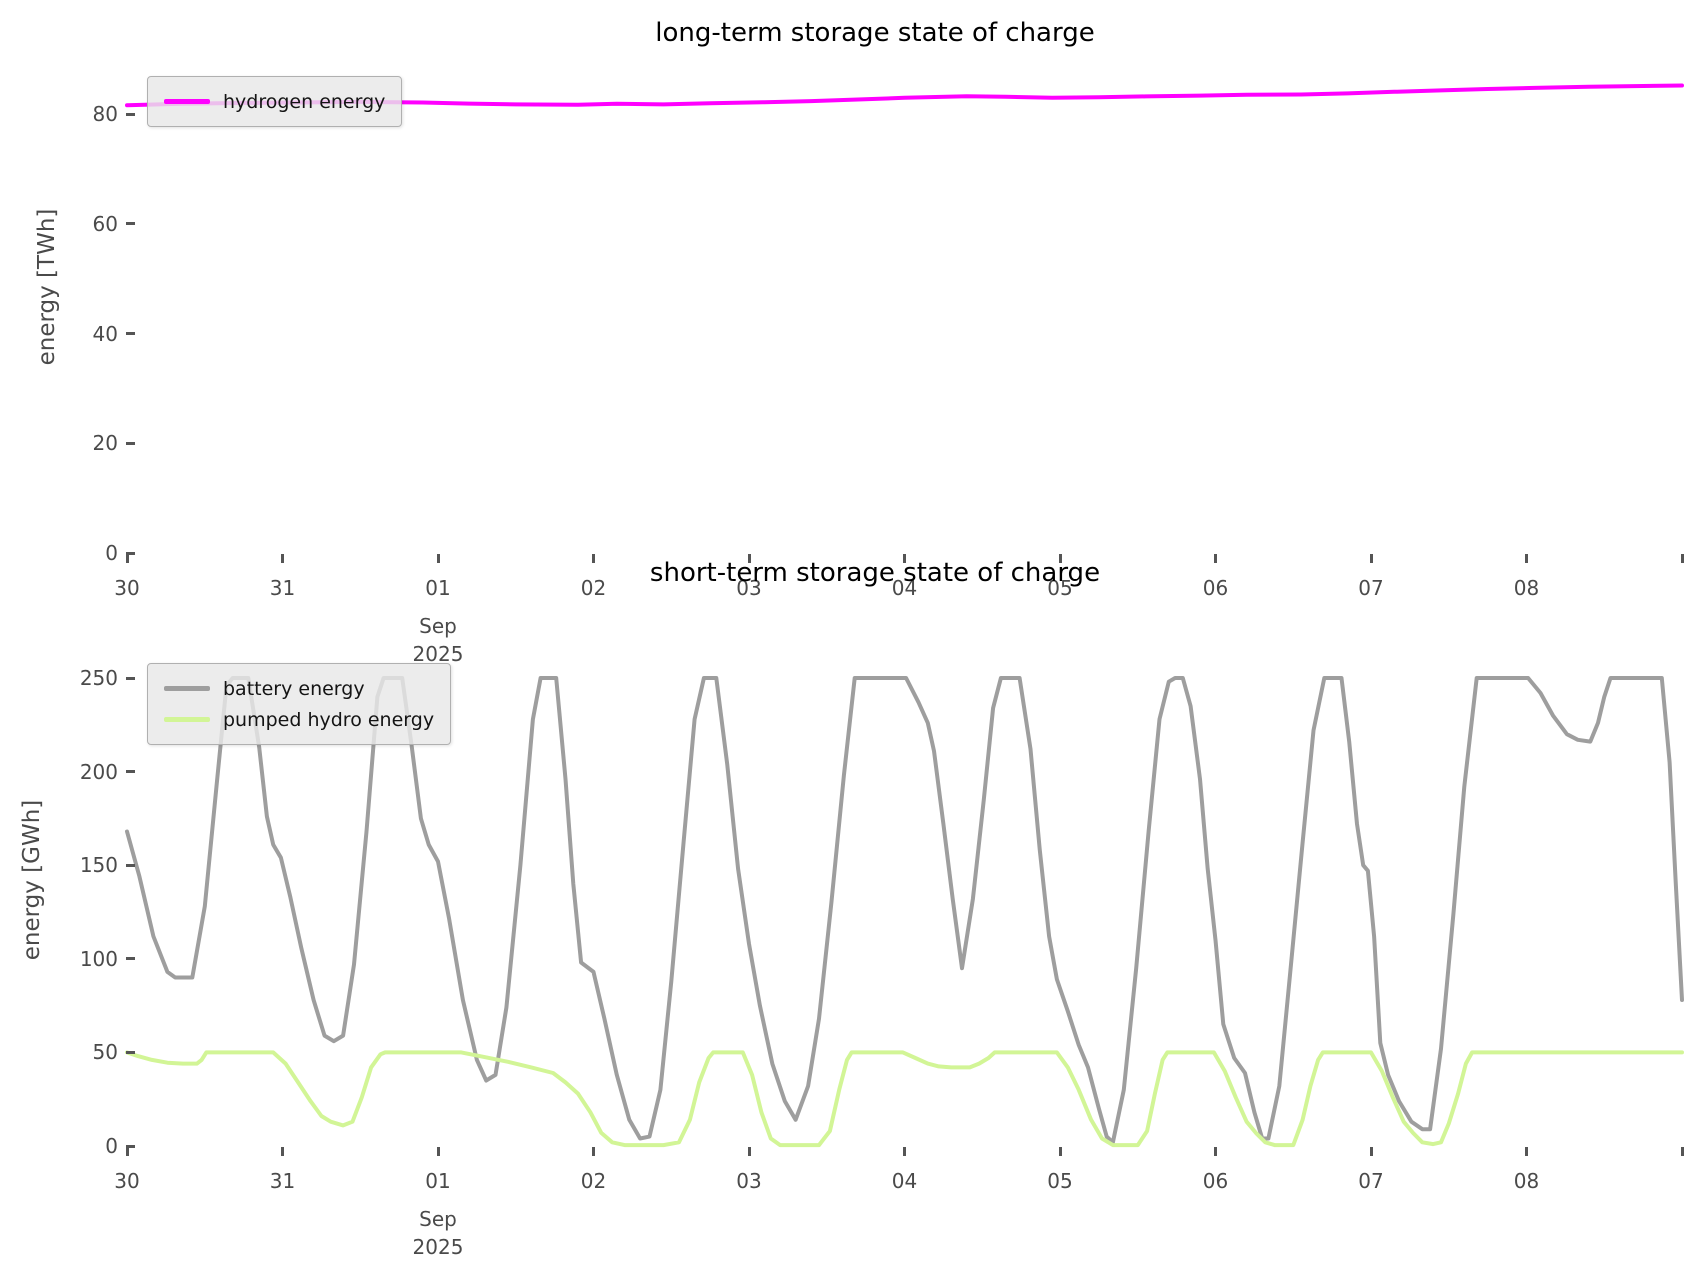 The width and height of the screenshot is (1706, 1277). I want to click on y-tick-label: 100, so click(98, 958).